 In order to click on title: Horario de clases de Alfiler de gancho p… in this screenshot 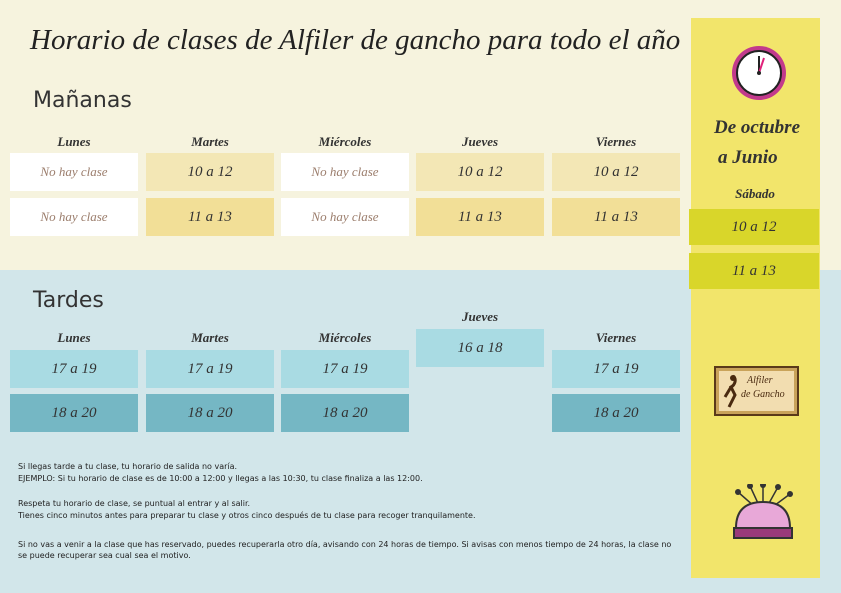, I will do `click(355, 40)`.